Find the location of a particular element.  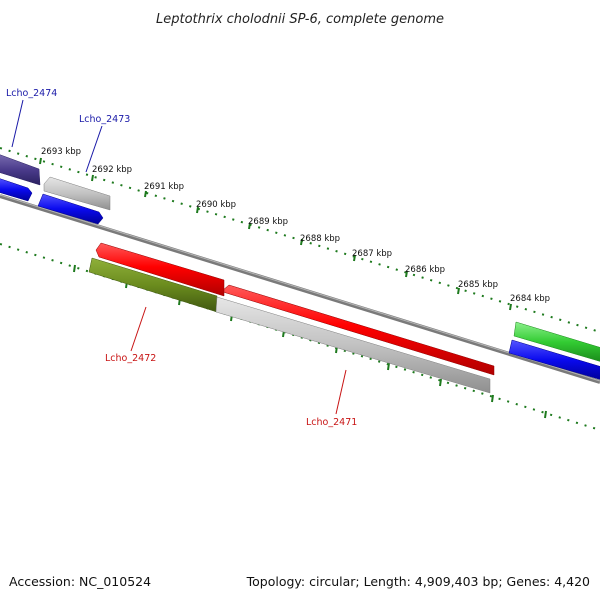

gene-blue-right is located at coordinates (554, 359).